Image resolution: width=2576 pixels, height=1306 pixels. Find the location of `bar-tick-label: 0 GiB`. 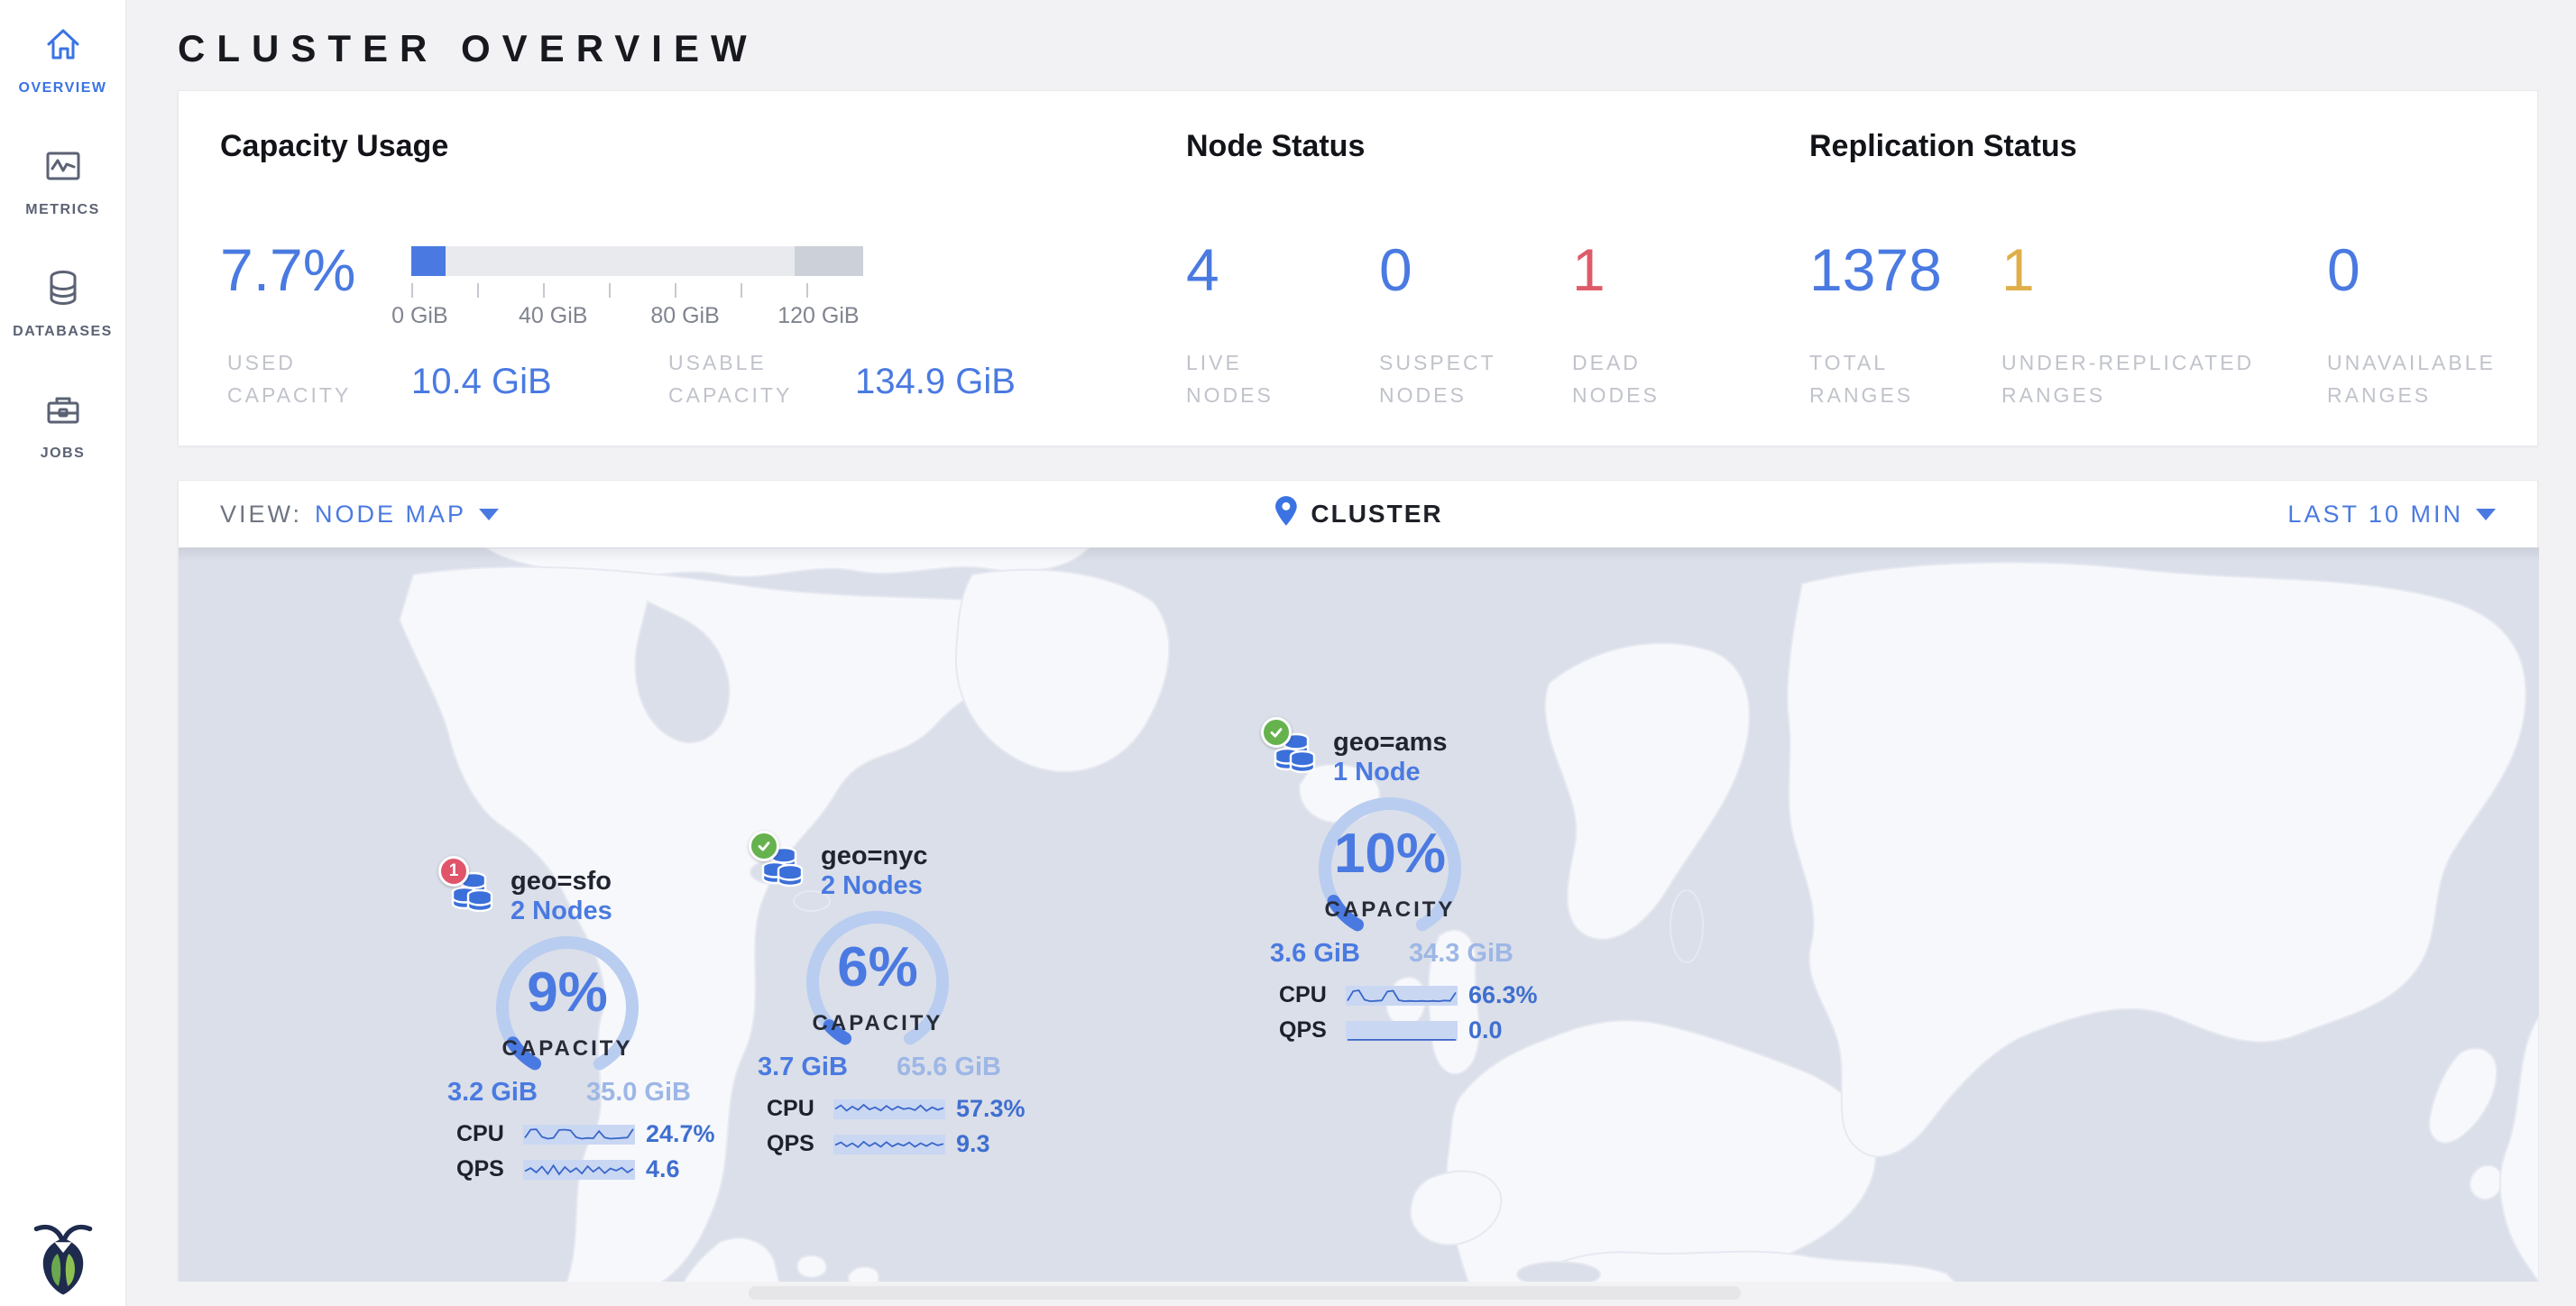

bar-tick-label: 0 GiB is located at coordinates (420, 315).